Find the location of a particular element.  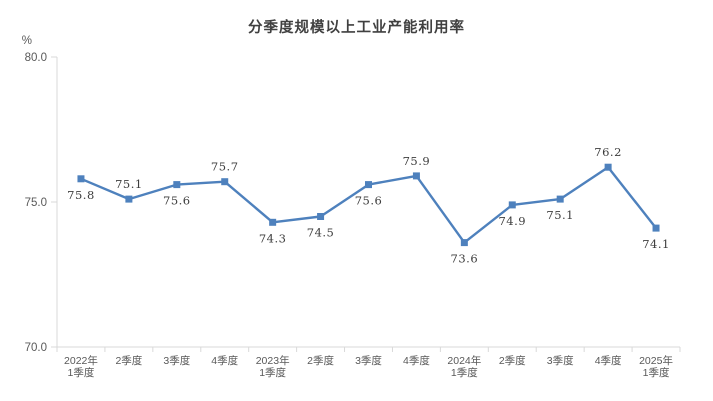

x-tick-label: 2023年 1季度 is located at coordinates (273, 366).